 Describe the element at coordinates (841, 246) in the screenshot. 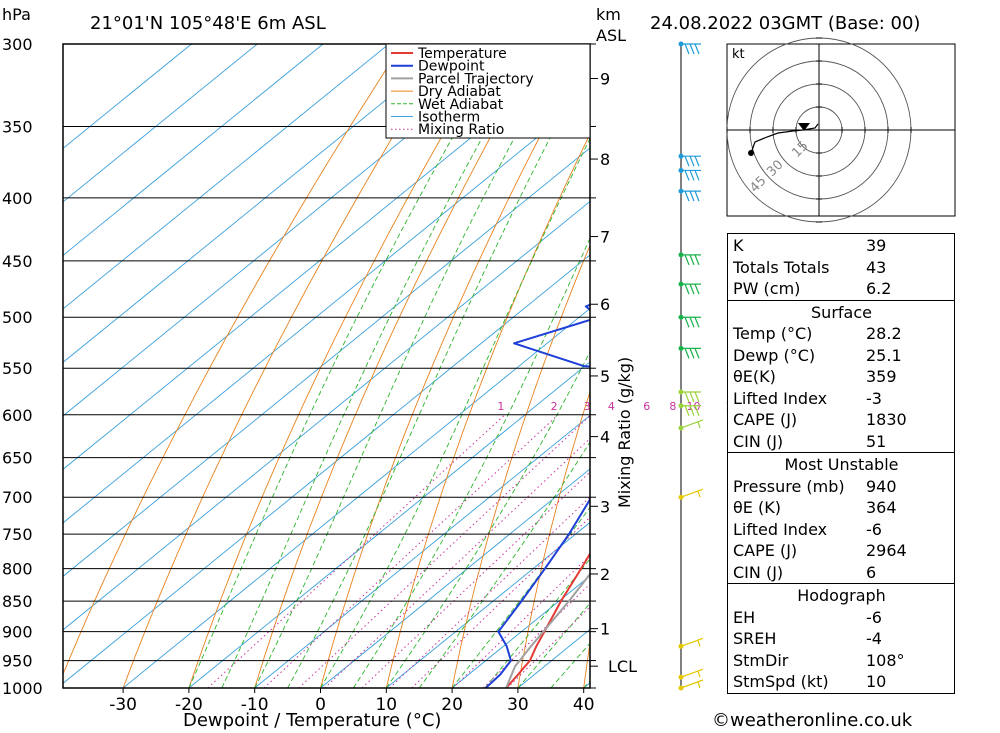

I see `index-row: K 39` at that location.